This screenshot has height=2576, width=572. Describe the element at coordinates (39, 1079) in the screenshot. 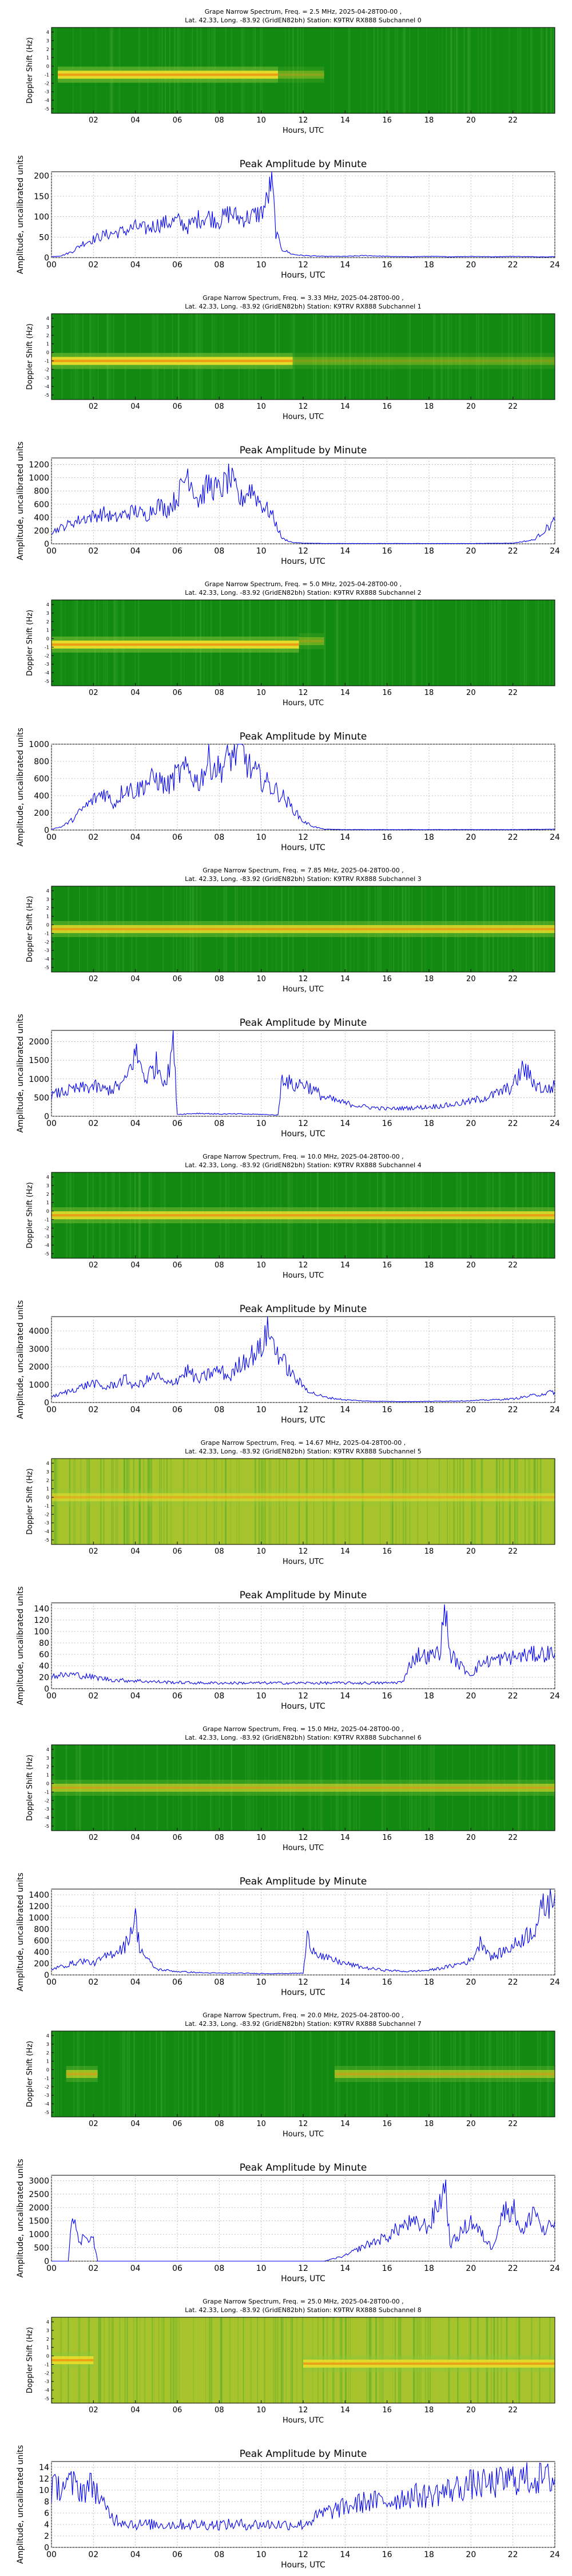

I see `y-tick-label: 1000` at that location.